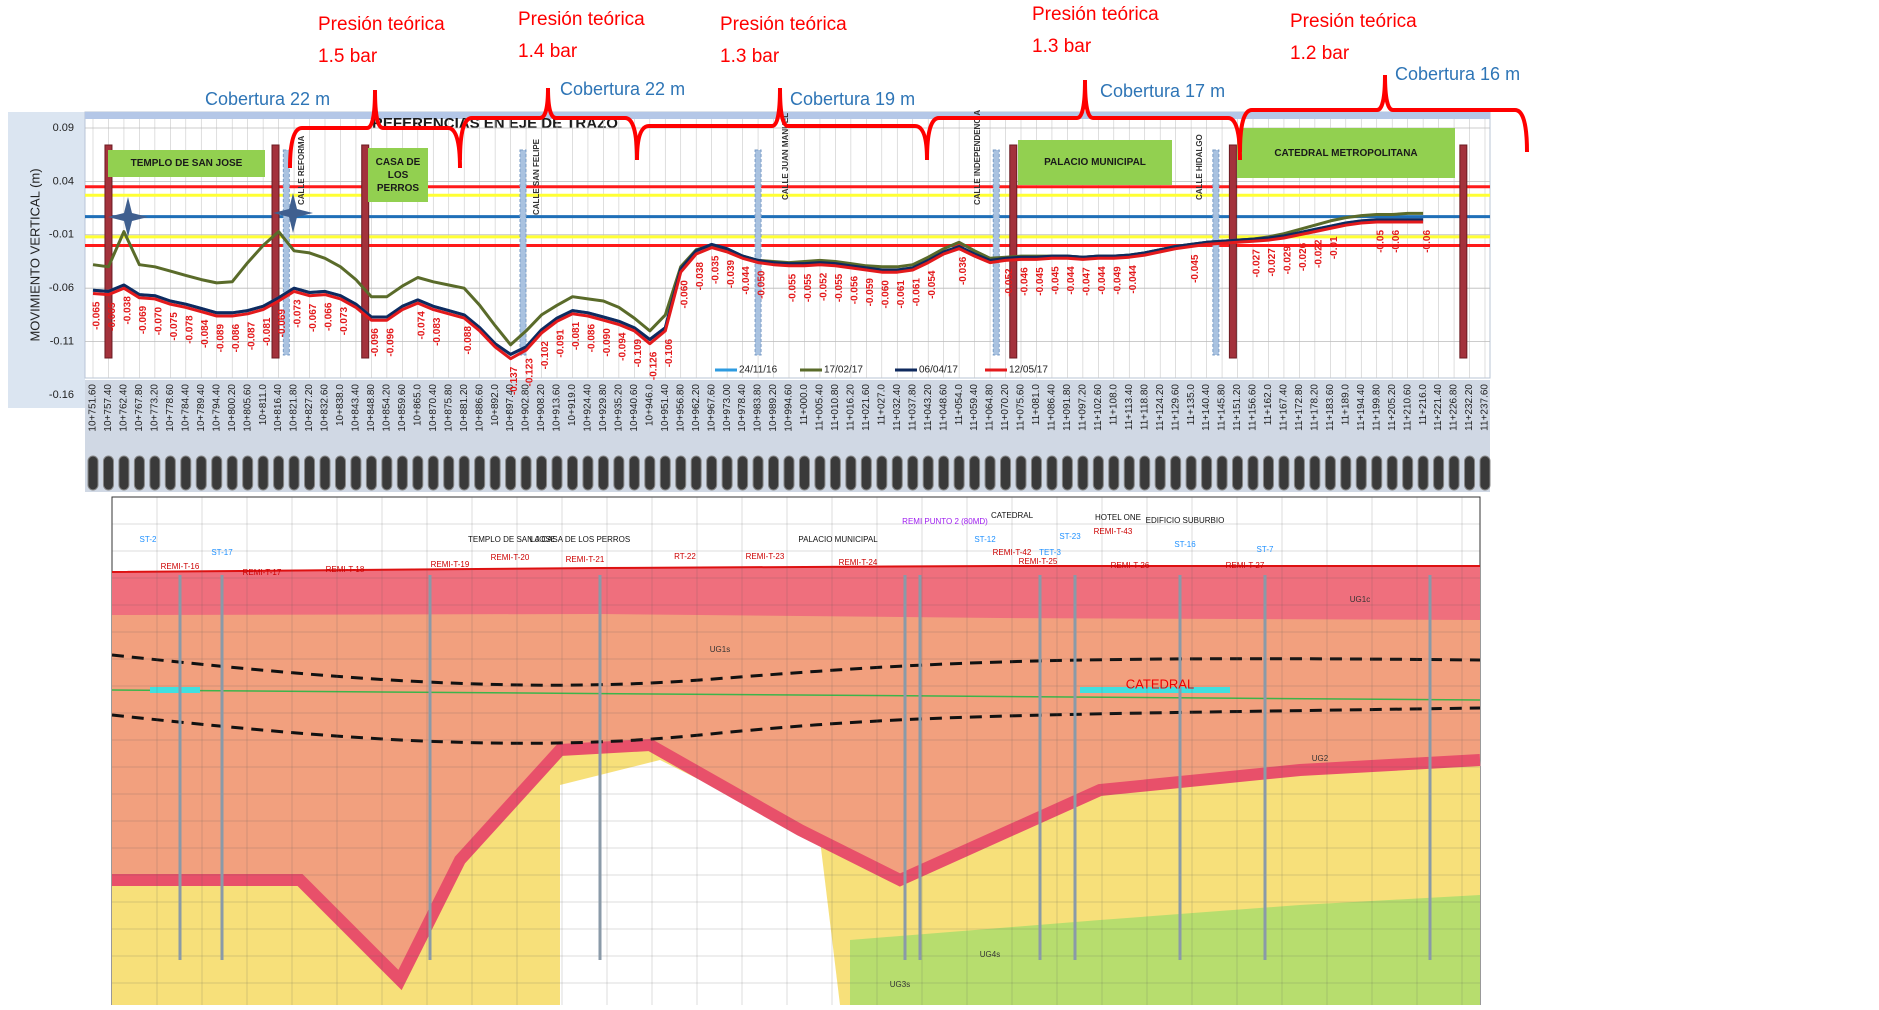 The height and width of the screenshot is (1010, 1879). What do you see at coordinates (247, 408) in the screenshot?
I see `x-tick-label: 10+805.60` at bounding box center [247, 408].